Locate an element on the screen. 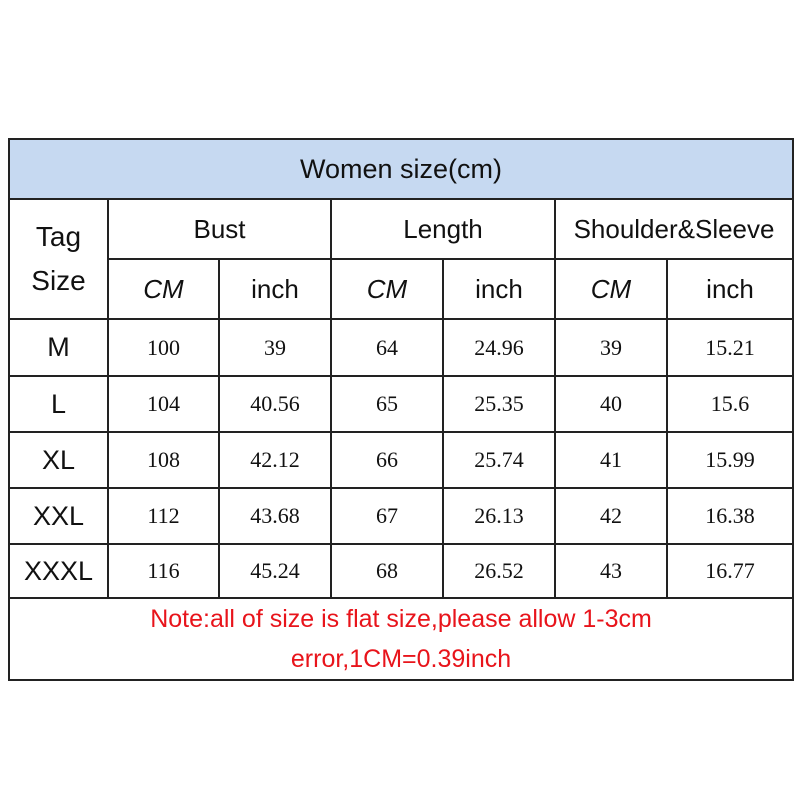 This screenshot has width=800, height=800. value-cell: 25.74 is located at coordinates (499, 460).